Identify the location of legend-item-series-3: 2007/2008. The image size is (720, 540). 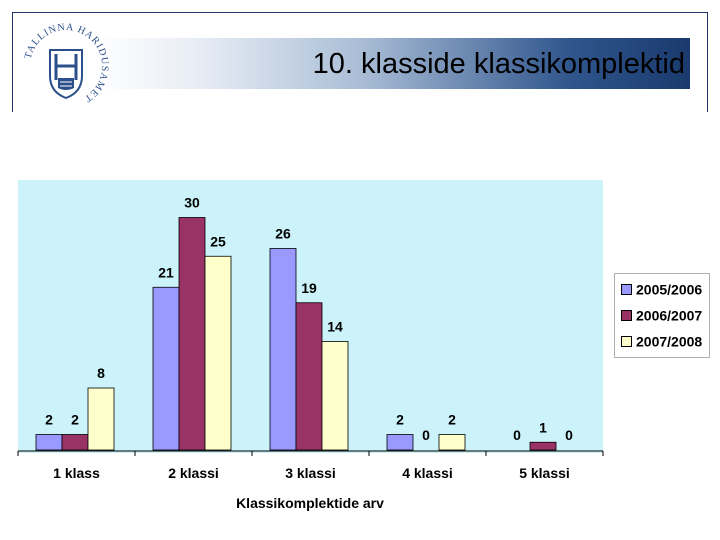
(661, 342).